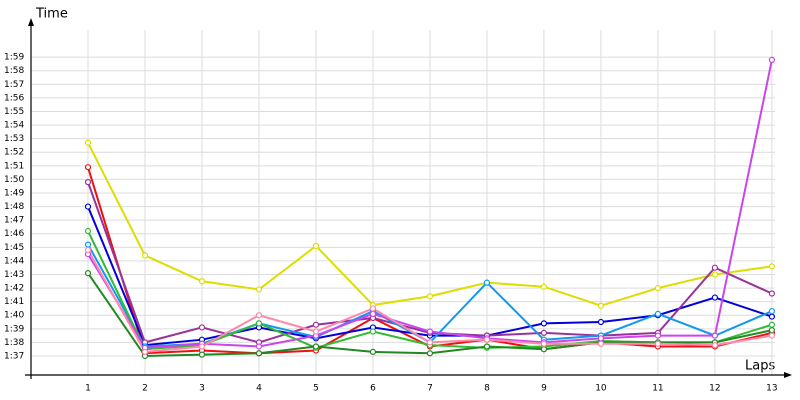  Describe the element at coordinates (771, 389) in the screenshot. I see `x-tick-label: 13` at that location.